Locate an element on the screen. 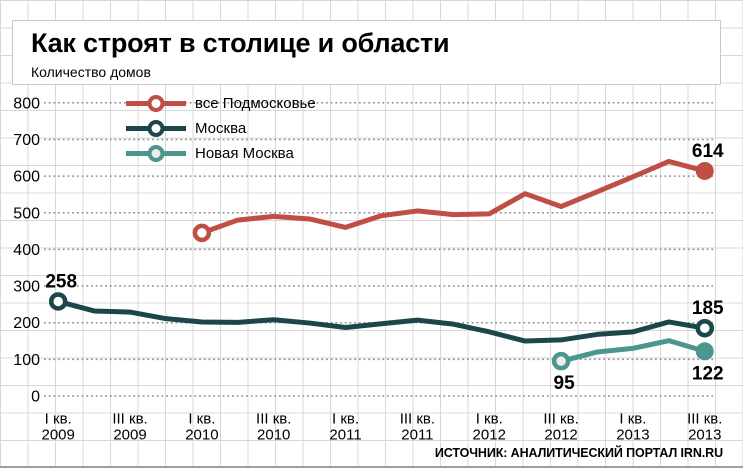 The height and width of the screenshot is (473, 743). y-axis-title: Количество домов is located at coordinates (91, 71).